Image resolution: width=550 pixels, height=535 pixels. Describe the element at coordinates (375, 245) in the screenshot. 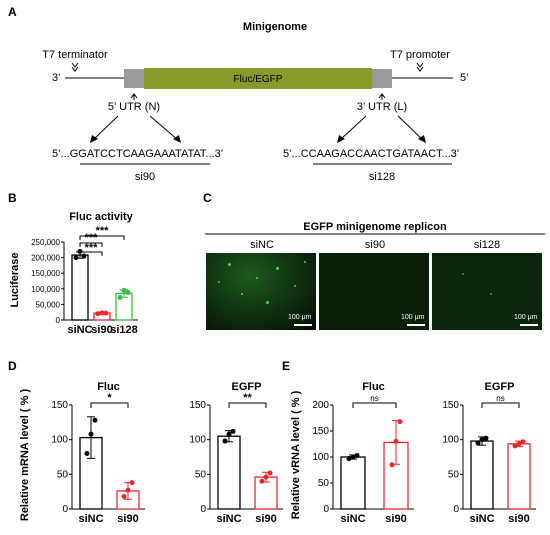

I see `image-label-si90: si90` at that location.